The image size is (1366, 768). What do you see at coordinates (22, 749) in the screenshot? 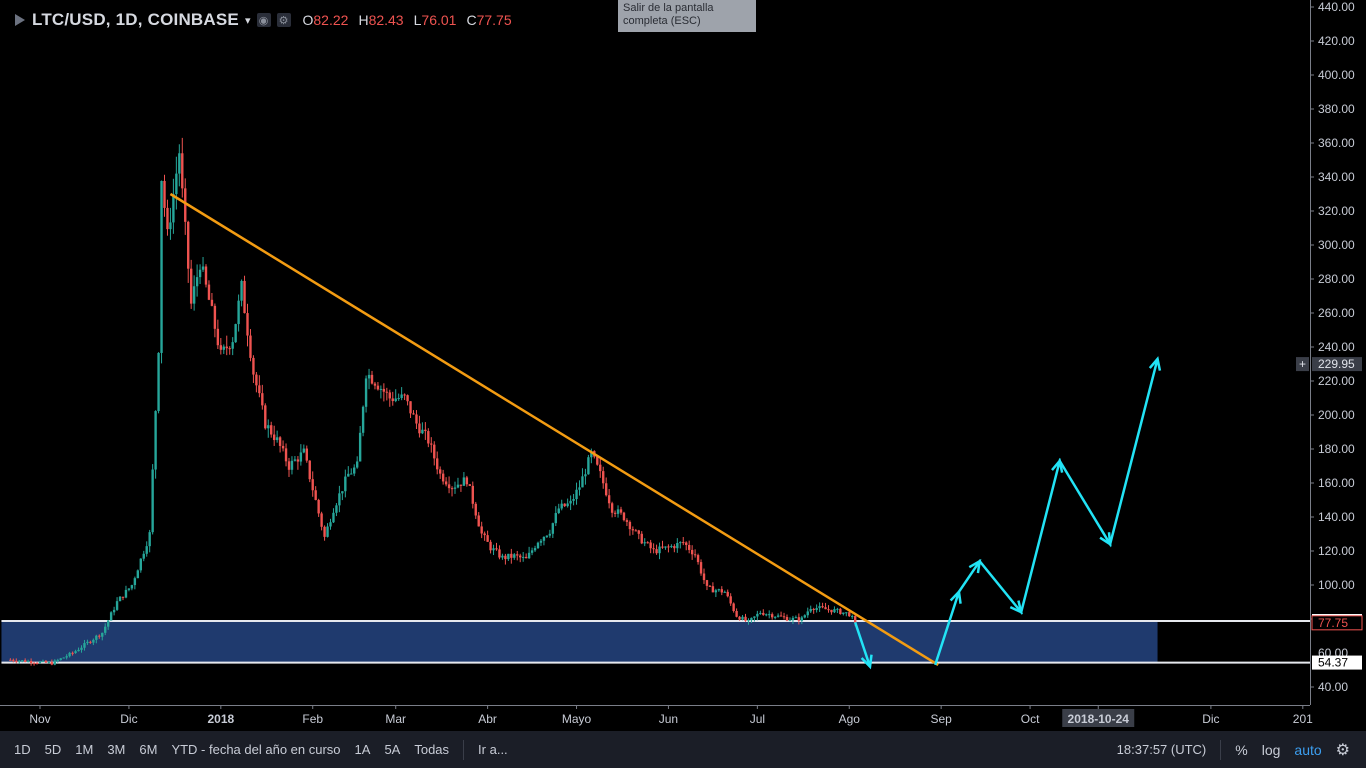
I see `range-1d: 1D` at bounding box center [22, 749].